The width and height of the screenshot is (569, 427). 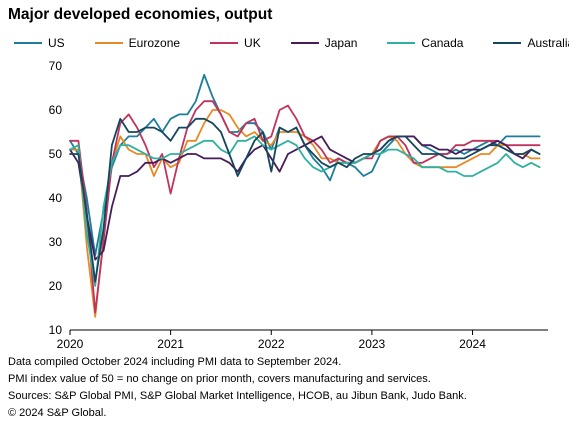 What do you see at coordinates (28, 43) in the screenshot?
I see `legend-swatch-us` at bounding box center [28, 43].